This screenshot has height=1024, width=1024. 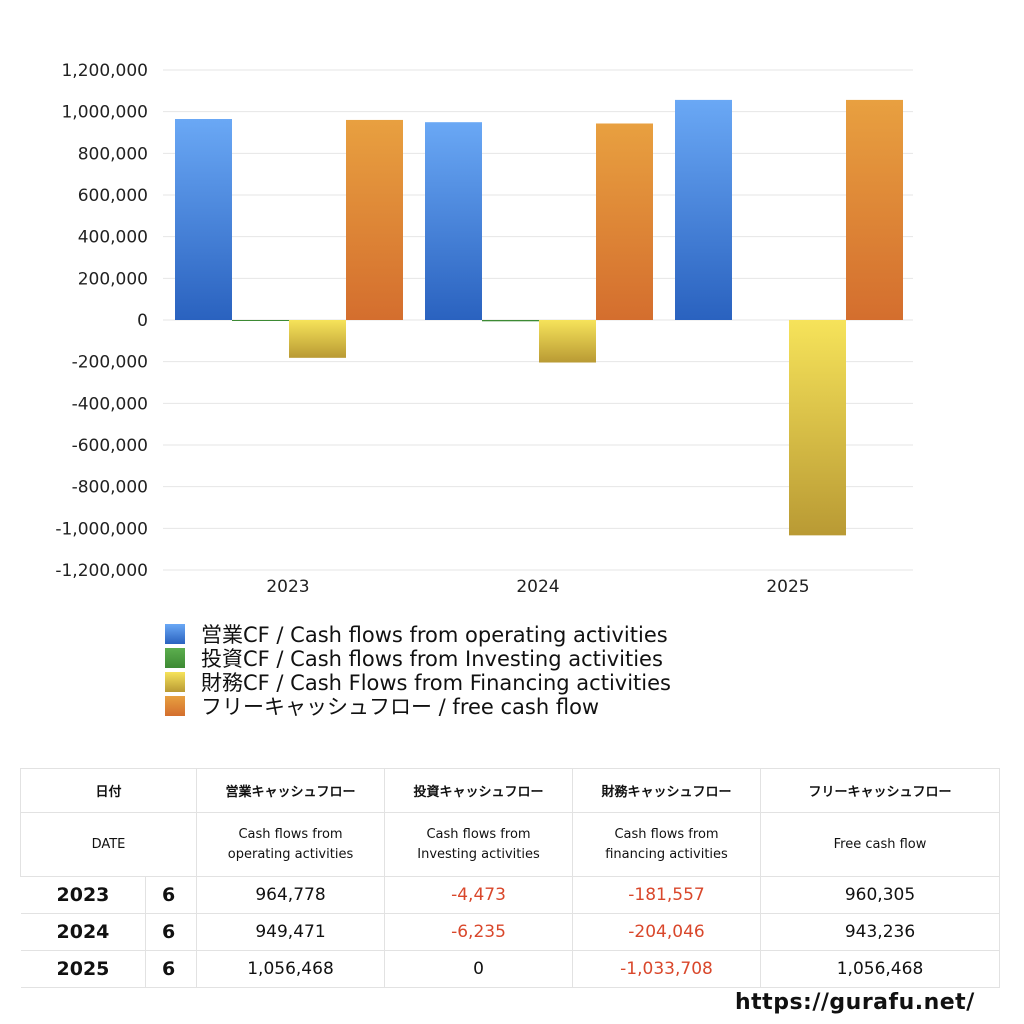 I want to click on table-row: 2024 6 949,471 -6,235 -204,046 943,236, so click(x=510, y=932).